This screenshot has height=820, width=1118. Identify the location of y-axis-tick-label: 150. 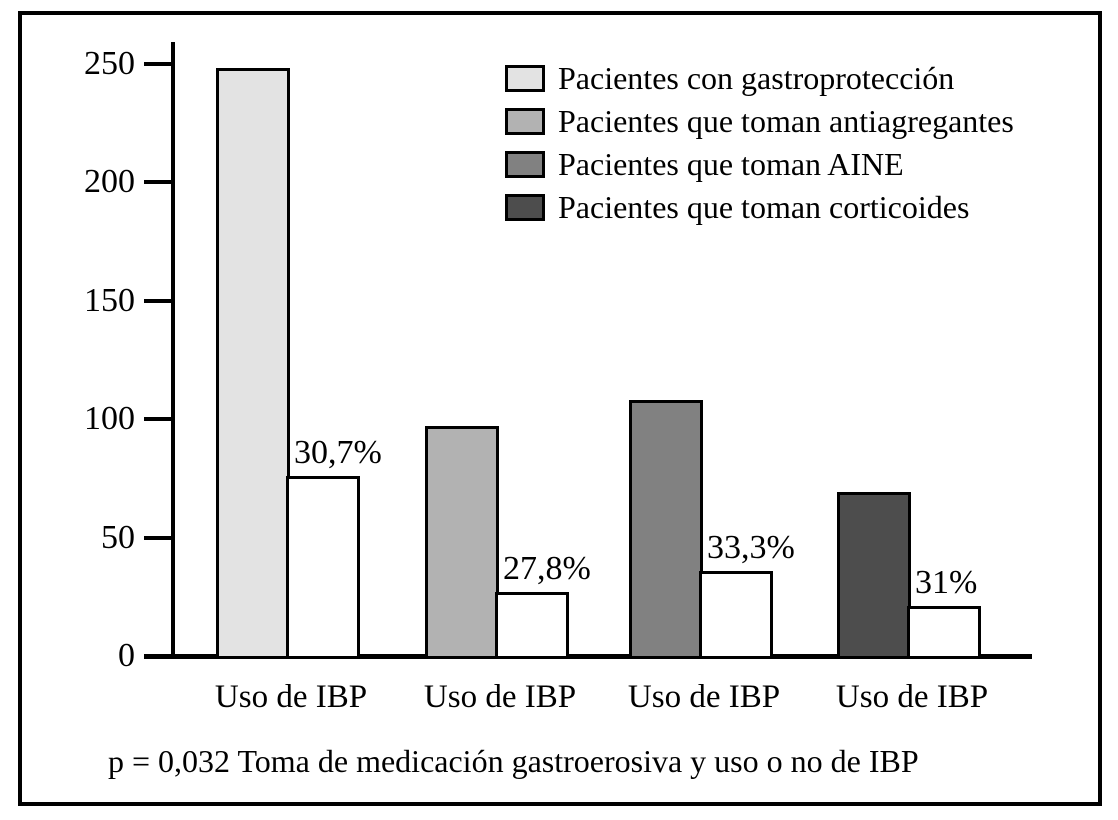
(109, 300).